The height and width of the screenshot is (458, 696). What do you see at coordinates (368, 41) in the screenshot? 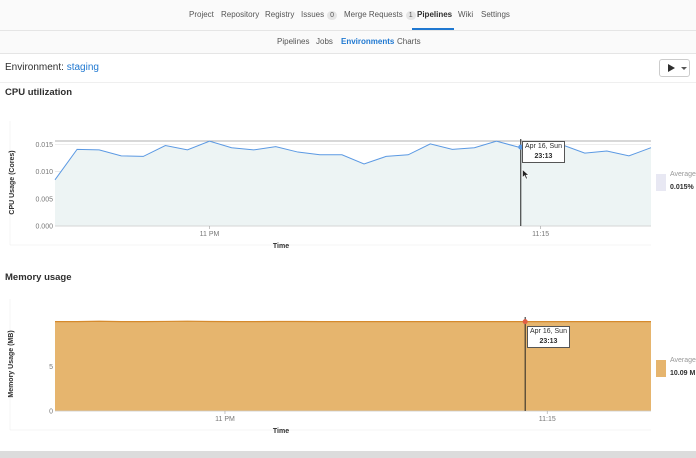
I see `subnav-environments: Environments` at bounding box center [368, 41].